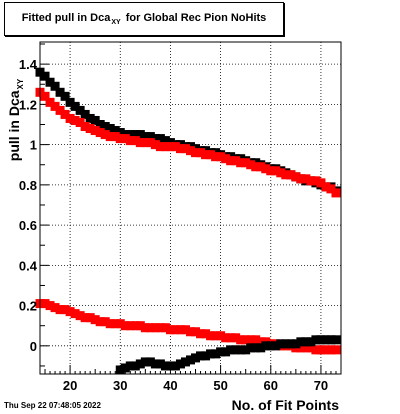 This screenshot has width=400, height=414. What do you see at coordinates (321, 385) in the screenshot?
I see `x-tick-label: 70` at bounding box center [321, 385].